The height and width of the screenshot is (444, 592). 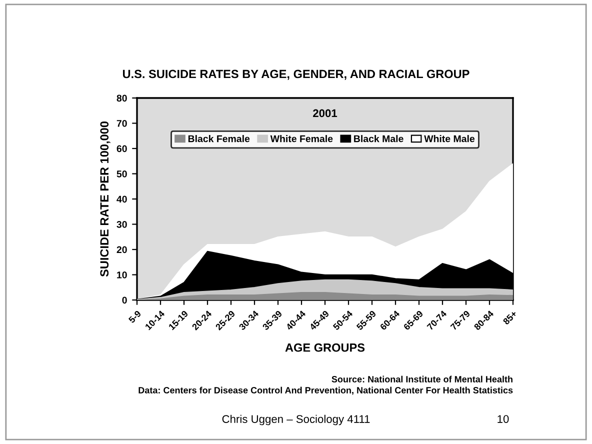 What do you see at coordinates (121, 174) in the screenshot?
I see `y-tick-label: 50` at bounding box center [121, 174].